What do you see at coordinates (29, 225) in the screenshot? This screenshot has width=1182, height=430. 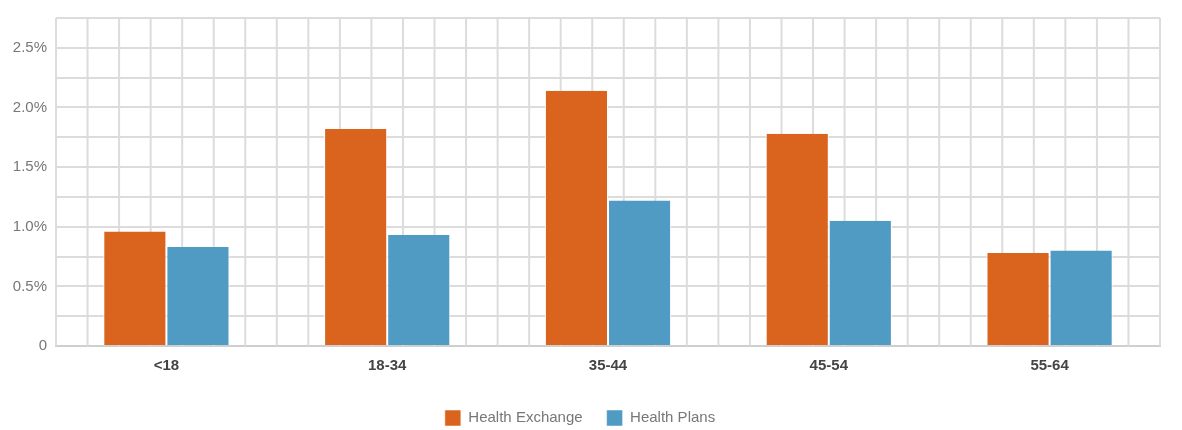 I see `y-tick-label: 1.0%` at bounding box center [29, 225].